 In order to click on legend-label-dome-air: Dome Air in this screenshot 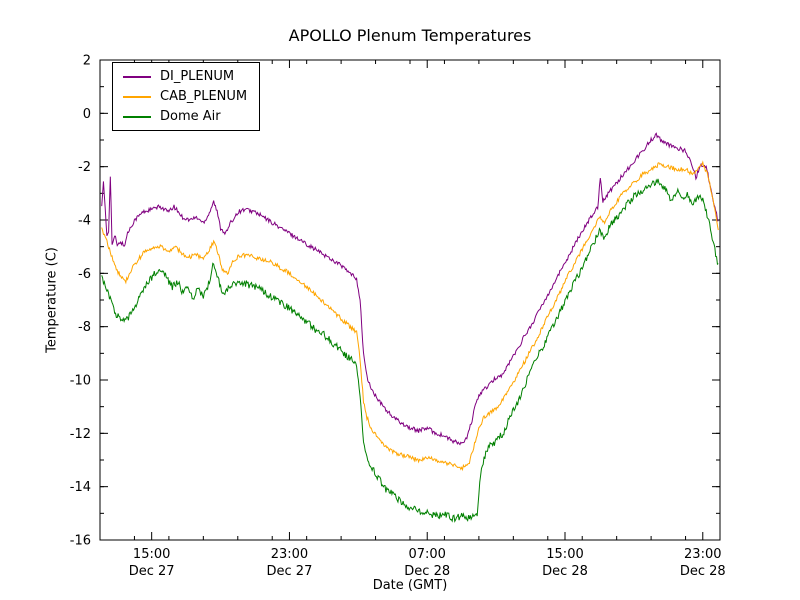, I will do `click(190, 116)`.